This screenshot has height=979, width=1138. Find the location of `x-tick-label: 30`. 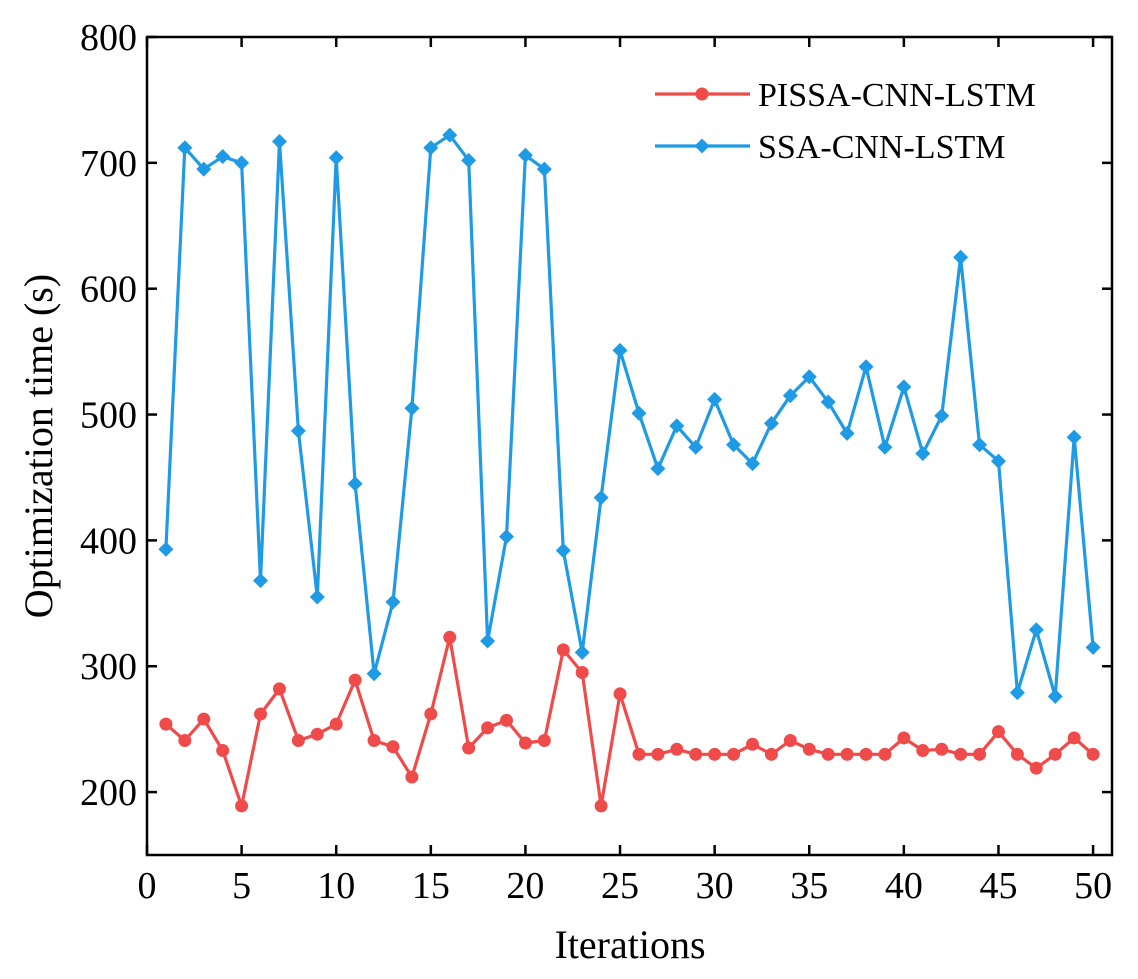

x-tick-label: 30 is located at coordinates (715, 886).